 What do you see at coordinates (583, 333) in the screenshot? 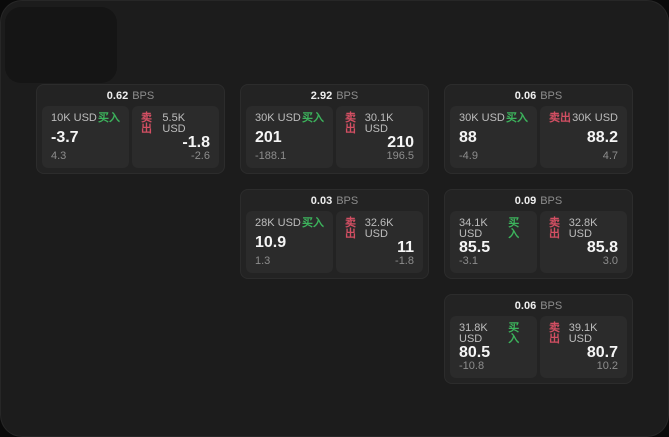
I see `sell-amount: 39.1K USD` at bounding box center [583, 333].